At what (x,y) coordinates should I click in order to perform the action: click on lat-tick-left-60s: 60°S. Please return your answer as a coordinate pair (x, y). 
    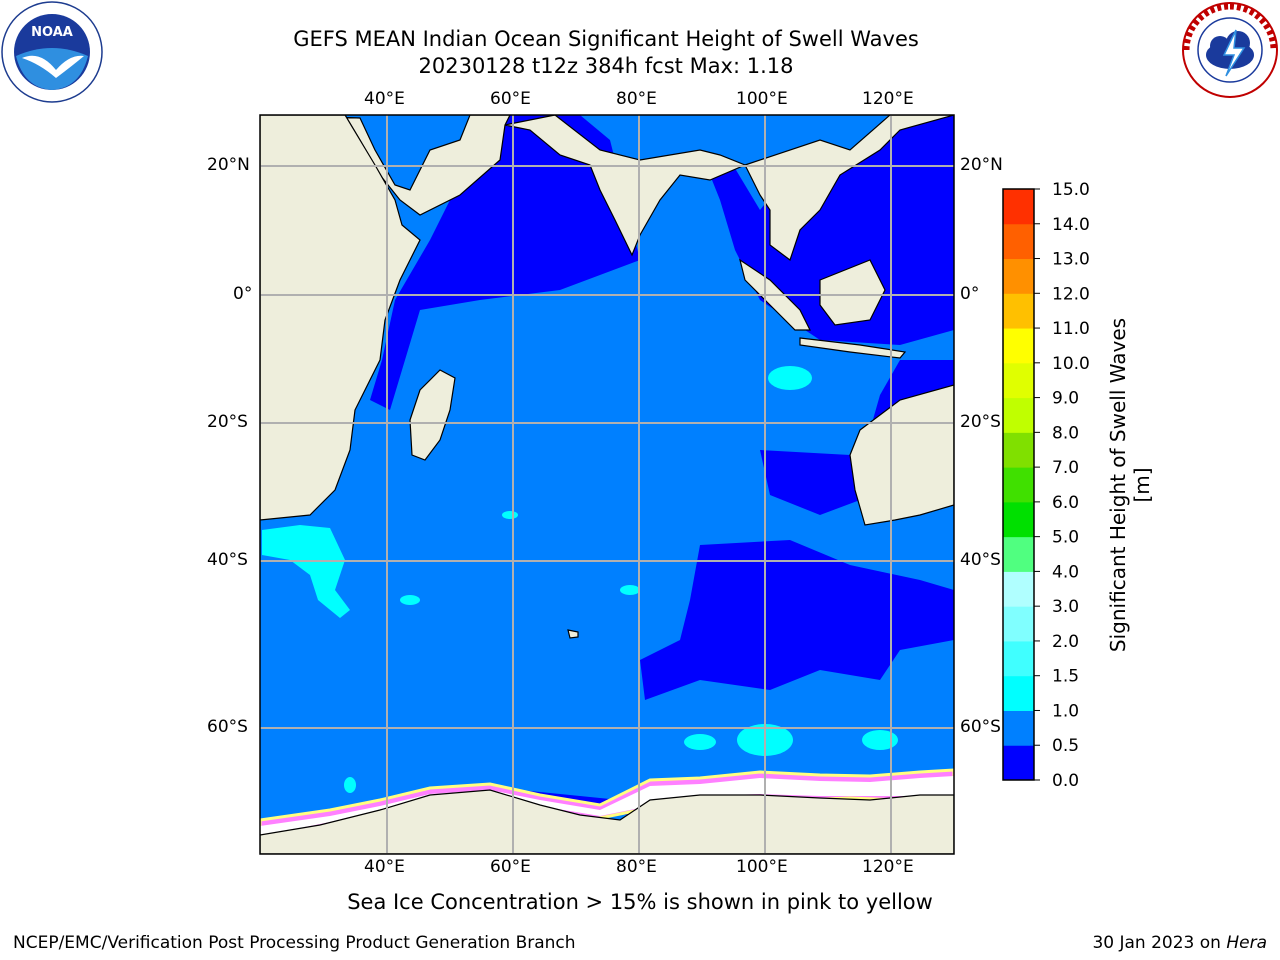
    Looking at the image, I should click on (227, 727).